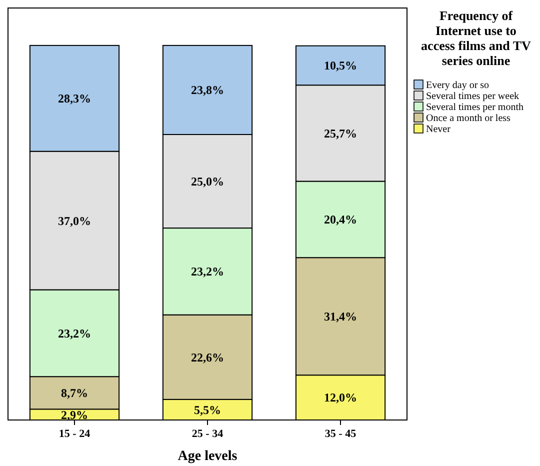  I want to click on x-axis-title: Age levels, so click(208, 456).